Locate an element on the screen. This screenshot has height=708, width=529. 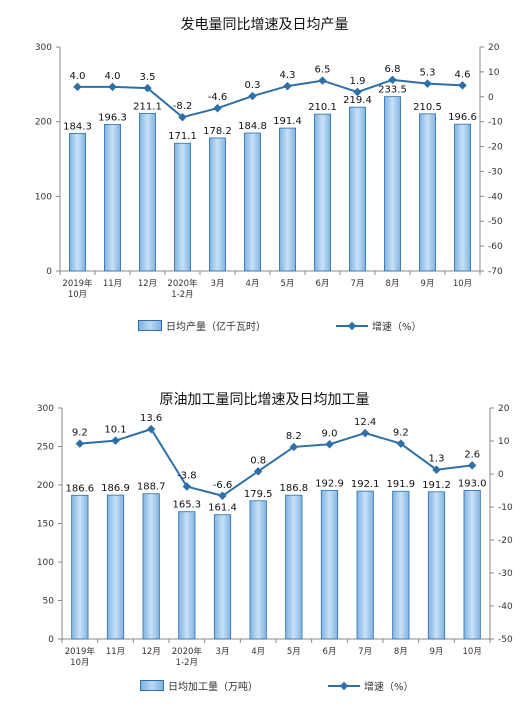
bar-data-label: 211.1 is located at coordinates (147, 106).